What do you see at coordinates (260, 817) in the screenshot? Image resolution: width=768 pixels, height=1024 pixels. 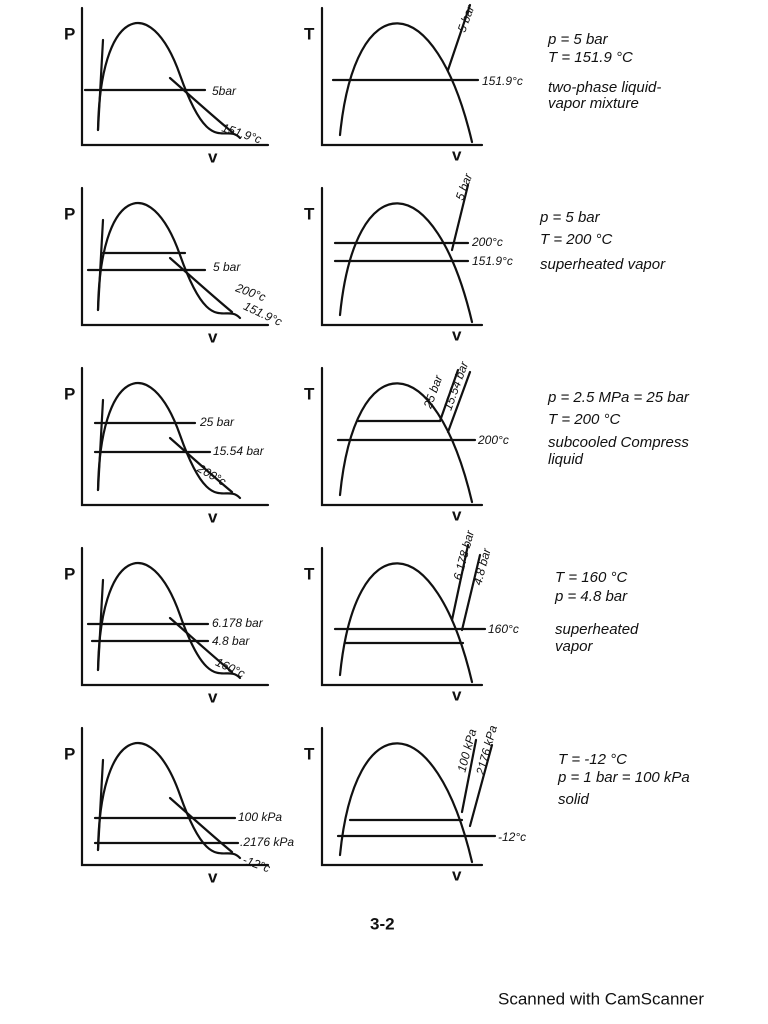 I see `pv-line-label: 100 kPa` at bounding box center [260, 817].